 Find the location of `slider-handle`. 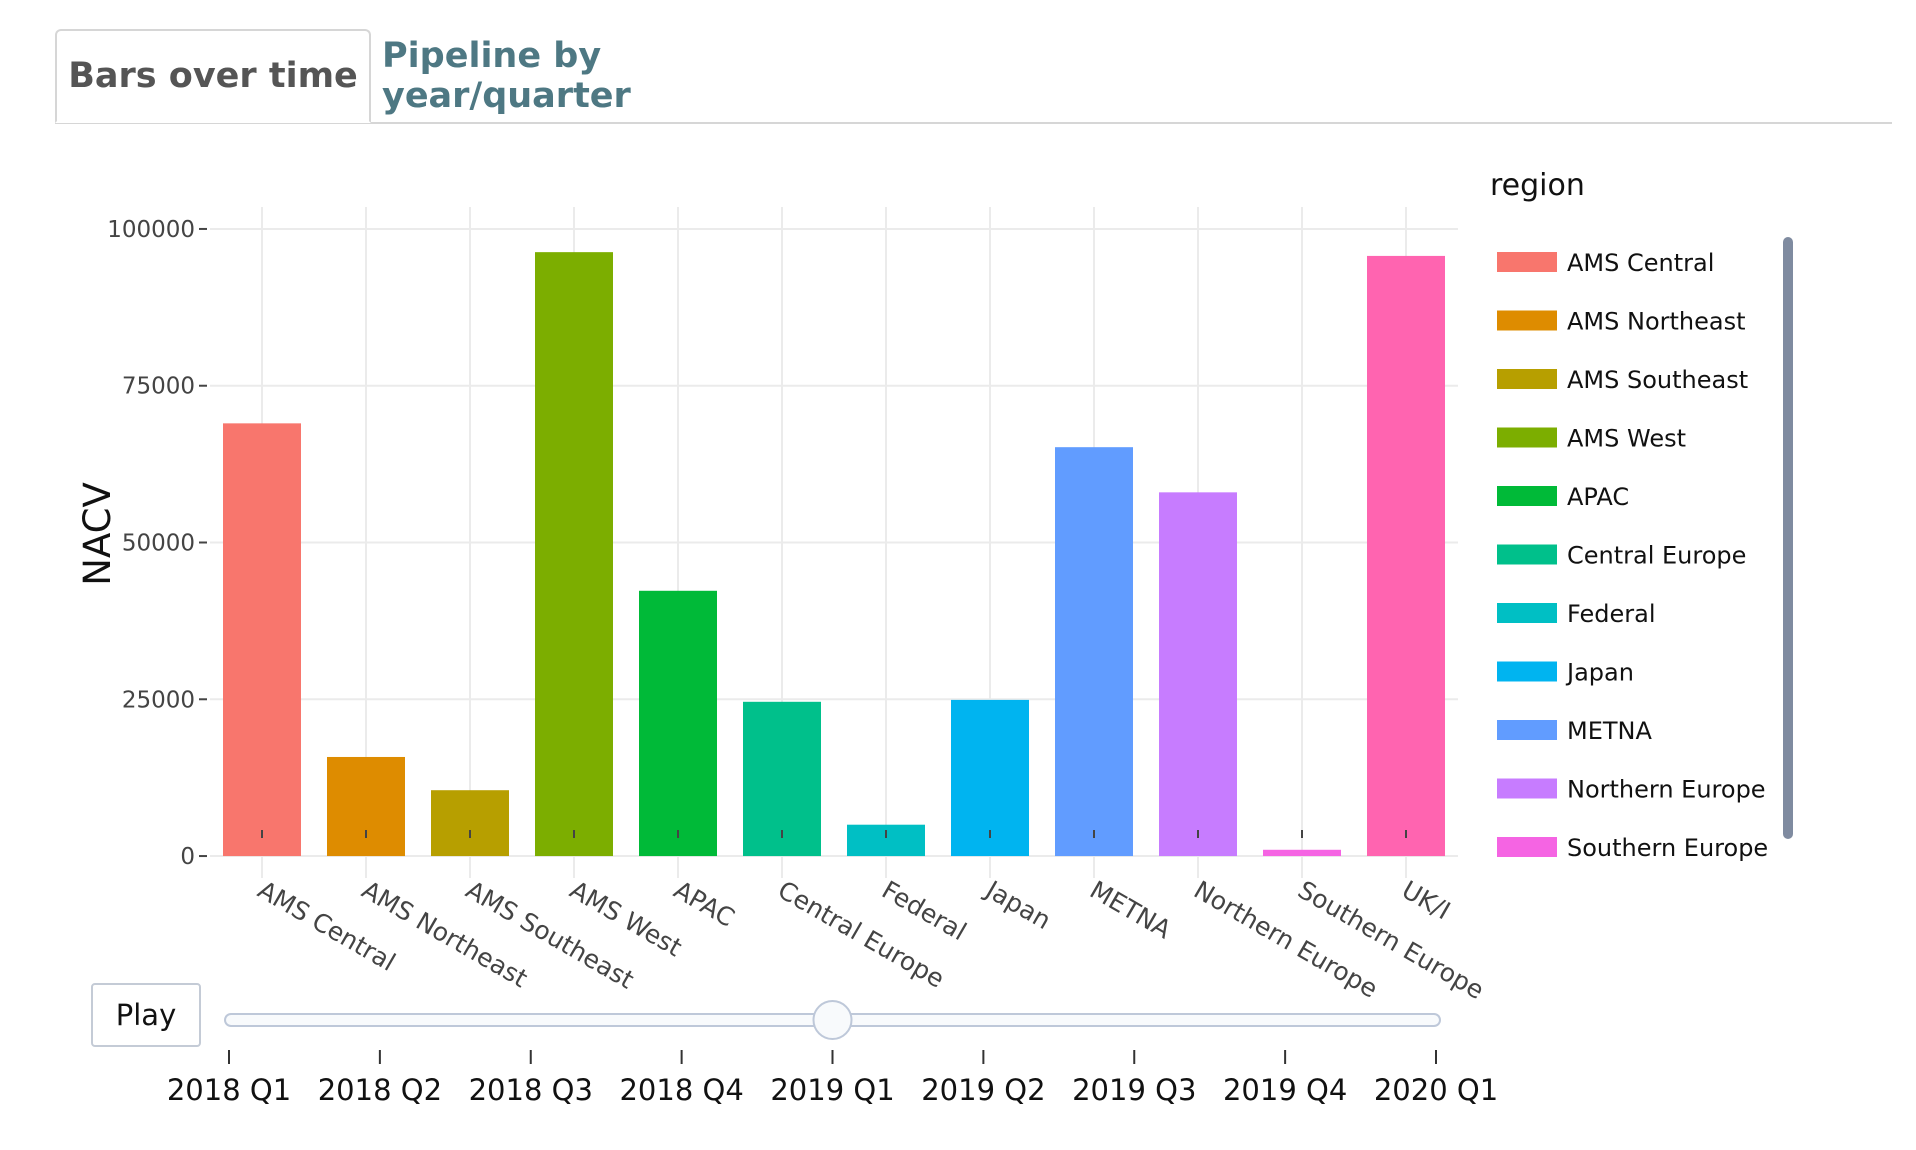

slider-handle is located at coordinates (832, 1020).